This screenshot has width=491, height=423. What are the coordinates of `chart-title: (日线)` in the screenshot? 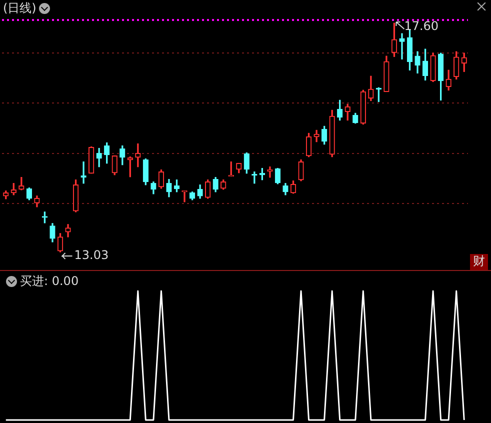 It's located at (19, 8).